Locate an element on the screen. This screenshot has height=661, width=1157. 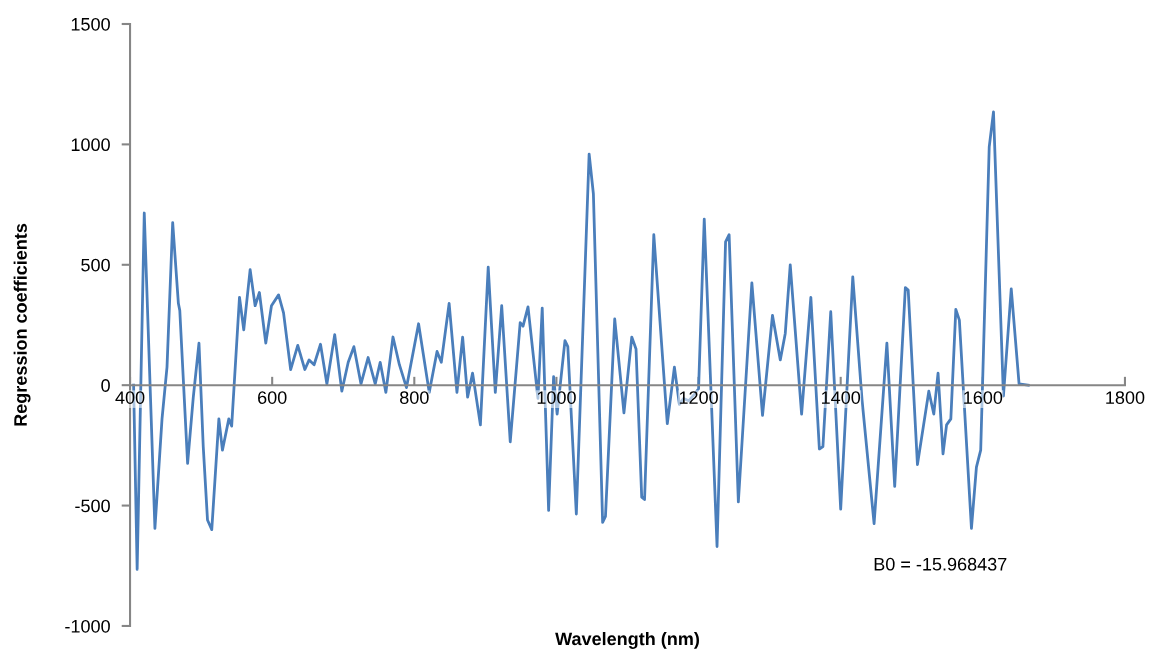
y-tick-label: 0 is located at coordinates (105, 385).